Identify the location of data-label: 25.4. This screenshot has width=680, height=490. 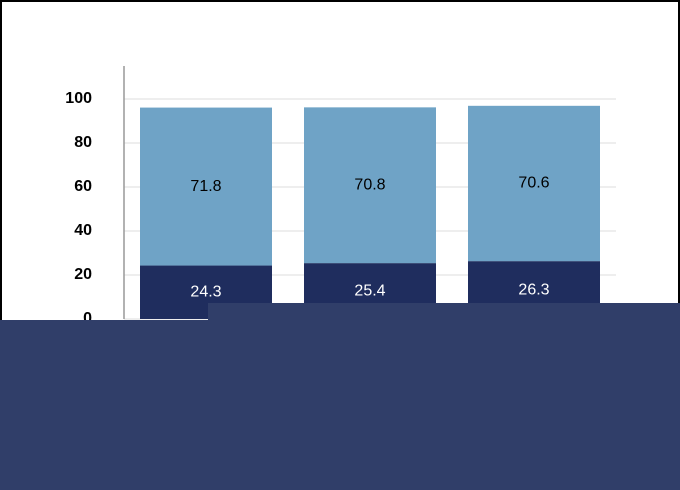
(369, 290).